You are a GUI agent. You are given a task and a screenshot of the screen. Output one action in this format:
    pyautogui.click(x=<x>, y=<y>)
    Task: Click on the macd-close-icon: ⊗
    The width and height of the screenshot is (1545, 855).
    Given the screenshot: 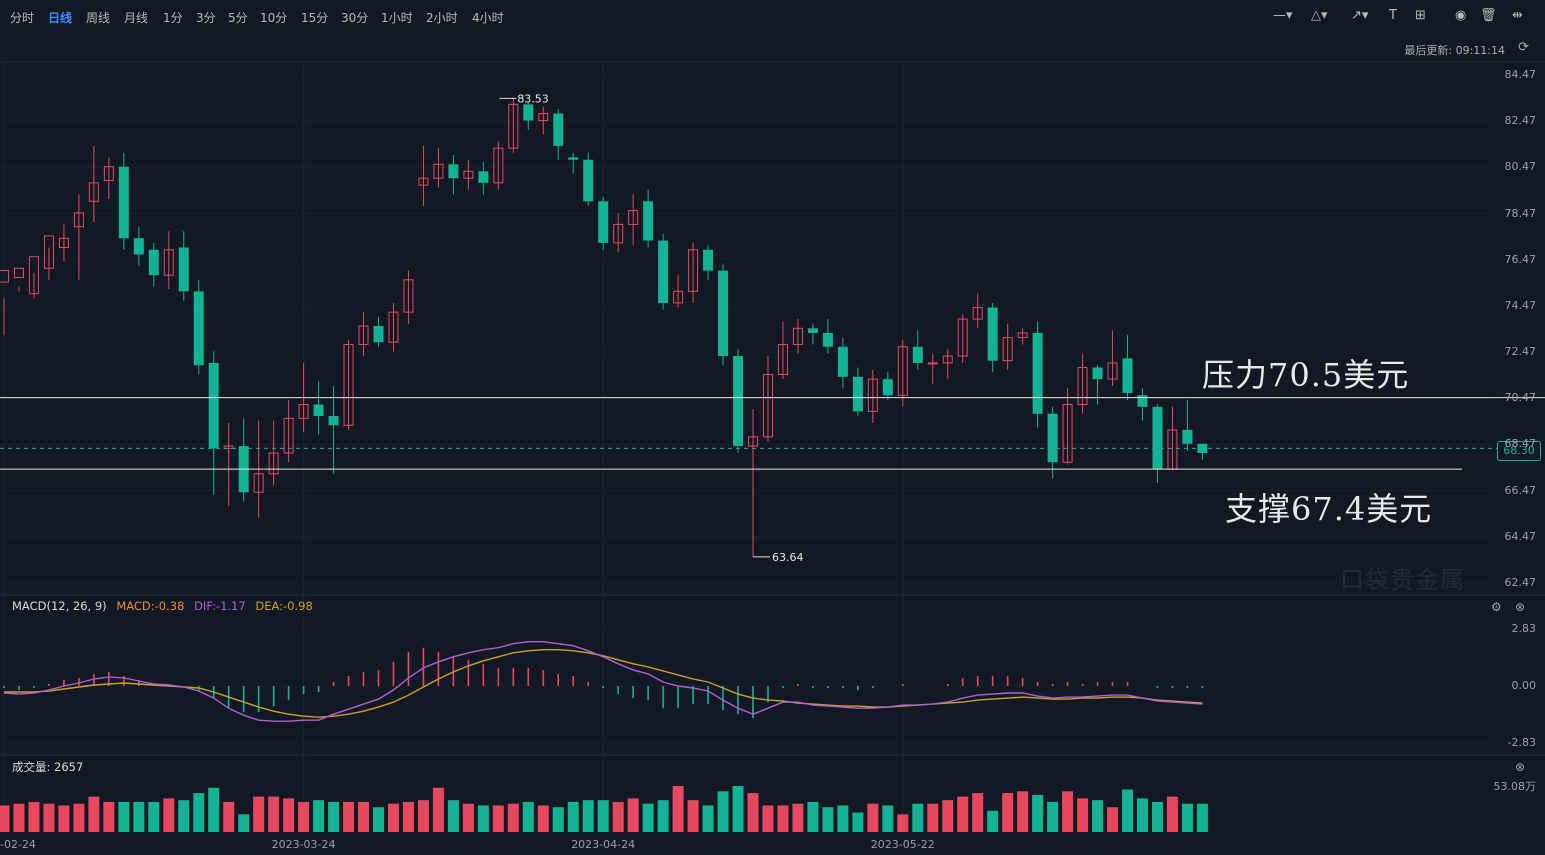 What is the action you would take?
    pyautogui.click(x=1520, y=607)
    